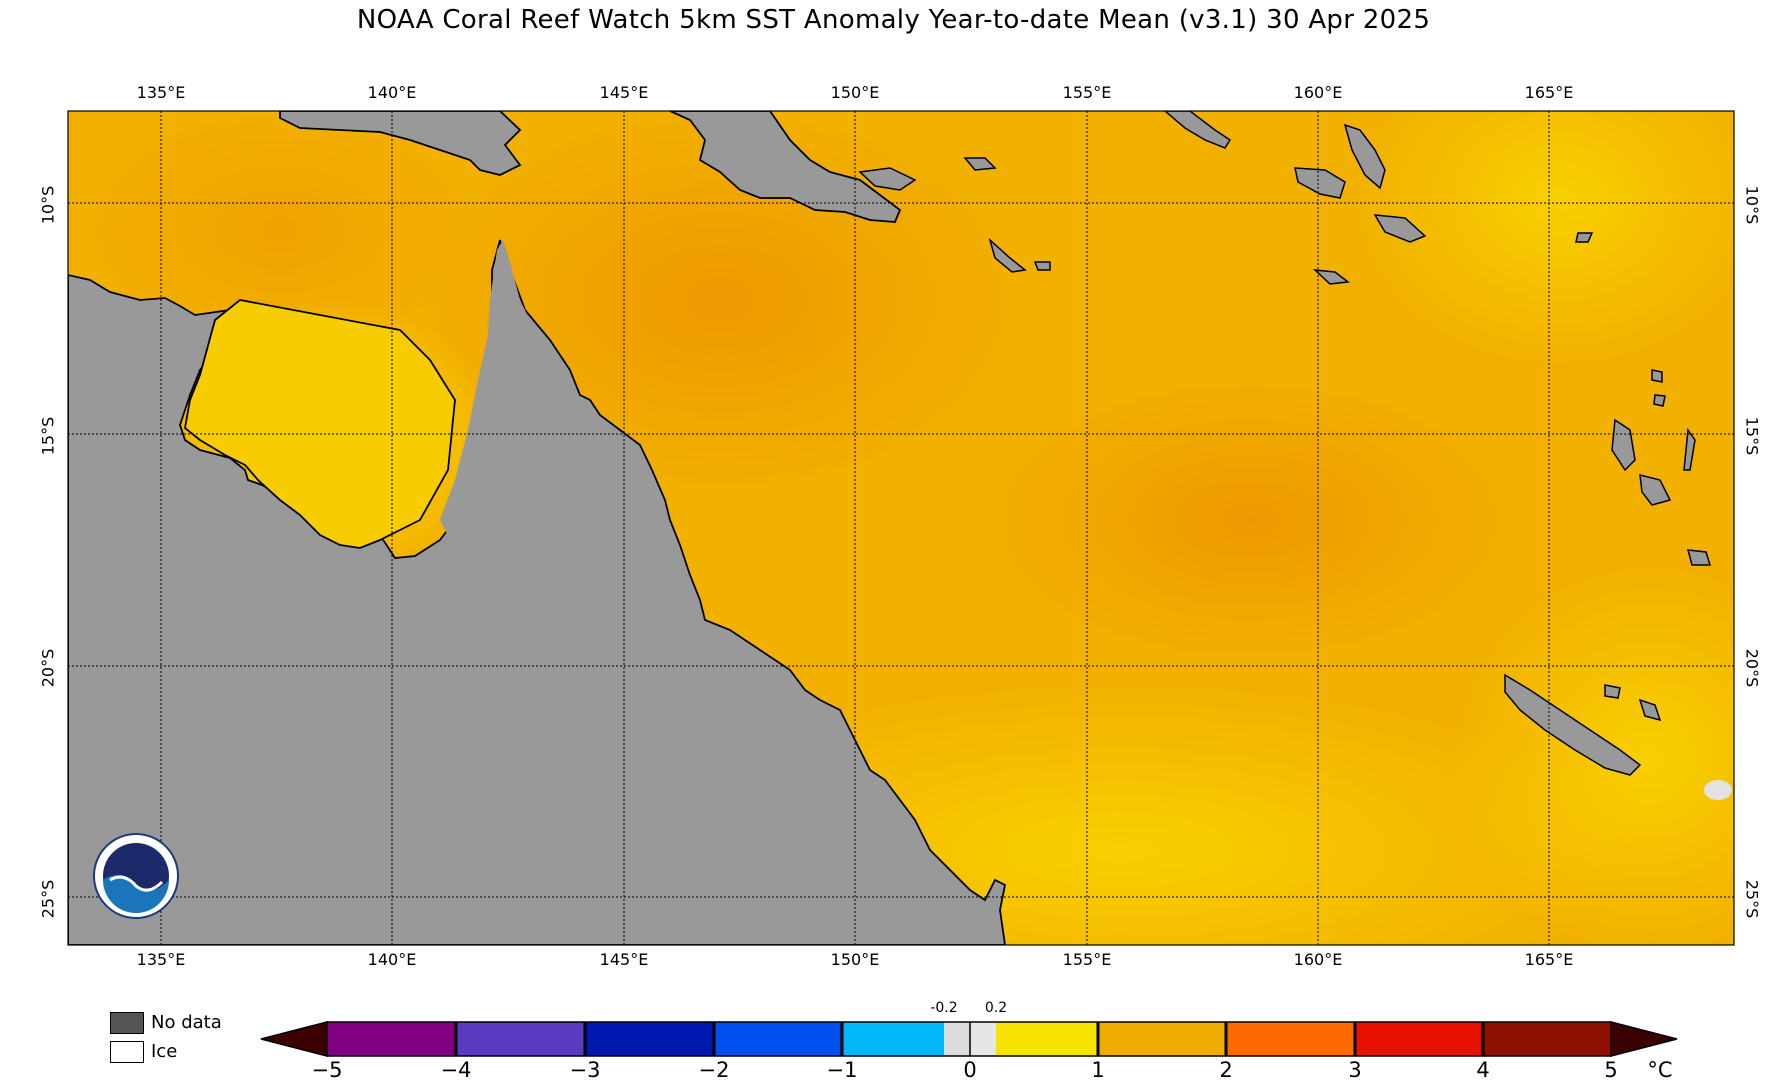  What do you see at coordinates (1611, 1070) in the screenshot?
I see `colorbar-tick-label: 5` at bounding box center [1611, 1070].